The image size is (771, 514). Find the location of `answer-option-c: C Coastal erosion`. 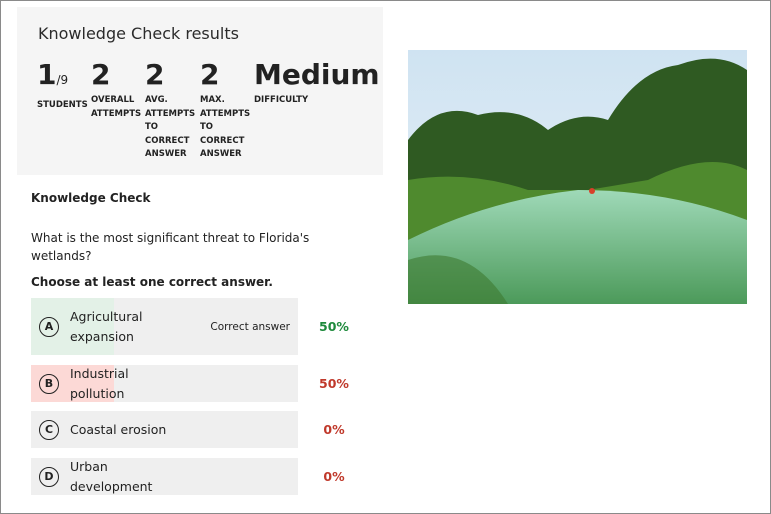

answer-option-c: C Coastal erosion is located at coordinates (164, 429).